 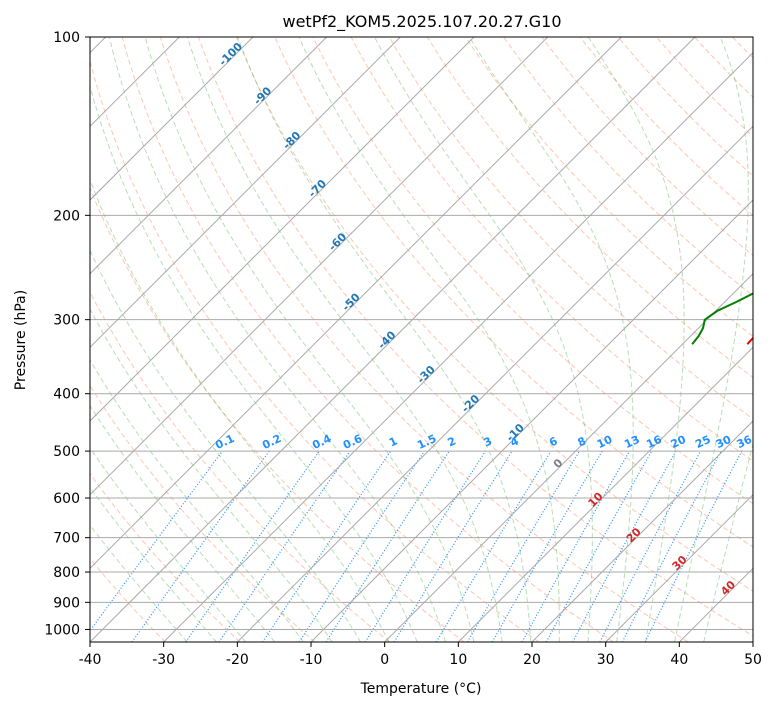 I want to click on mixing-ratio-label: 20, so click(x=679, y=442).